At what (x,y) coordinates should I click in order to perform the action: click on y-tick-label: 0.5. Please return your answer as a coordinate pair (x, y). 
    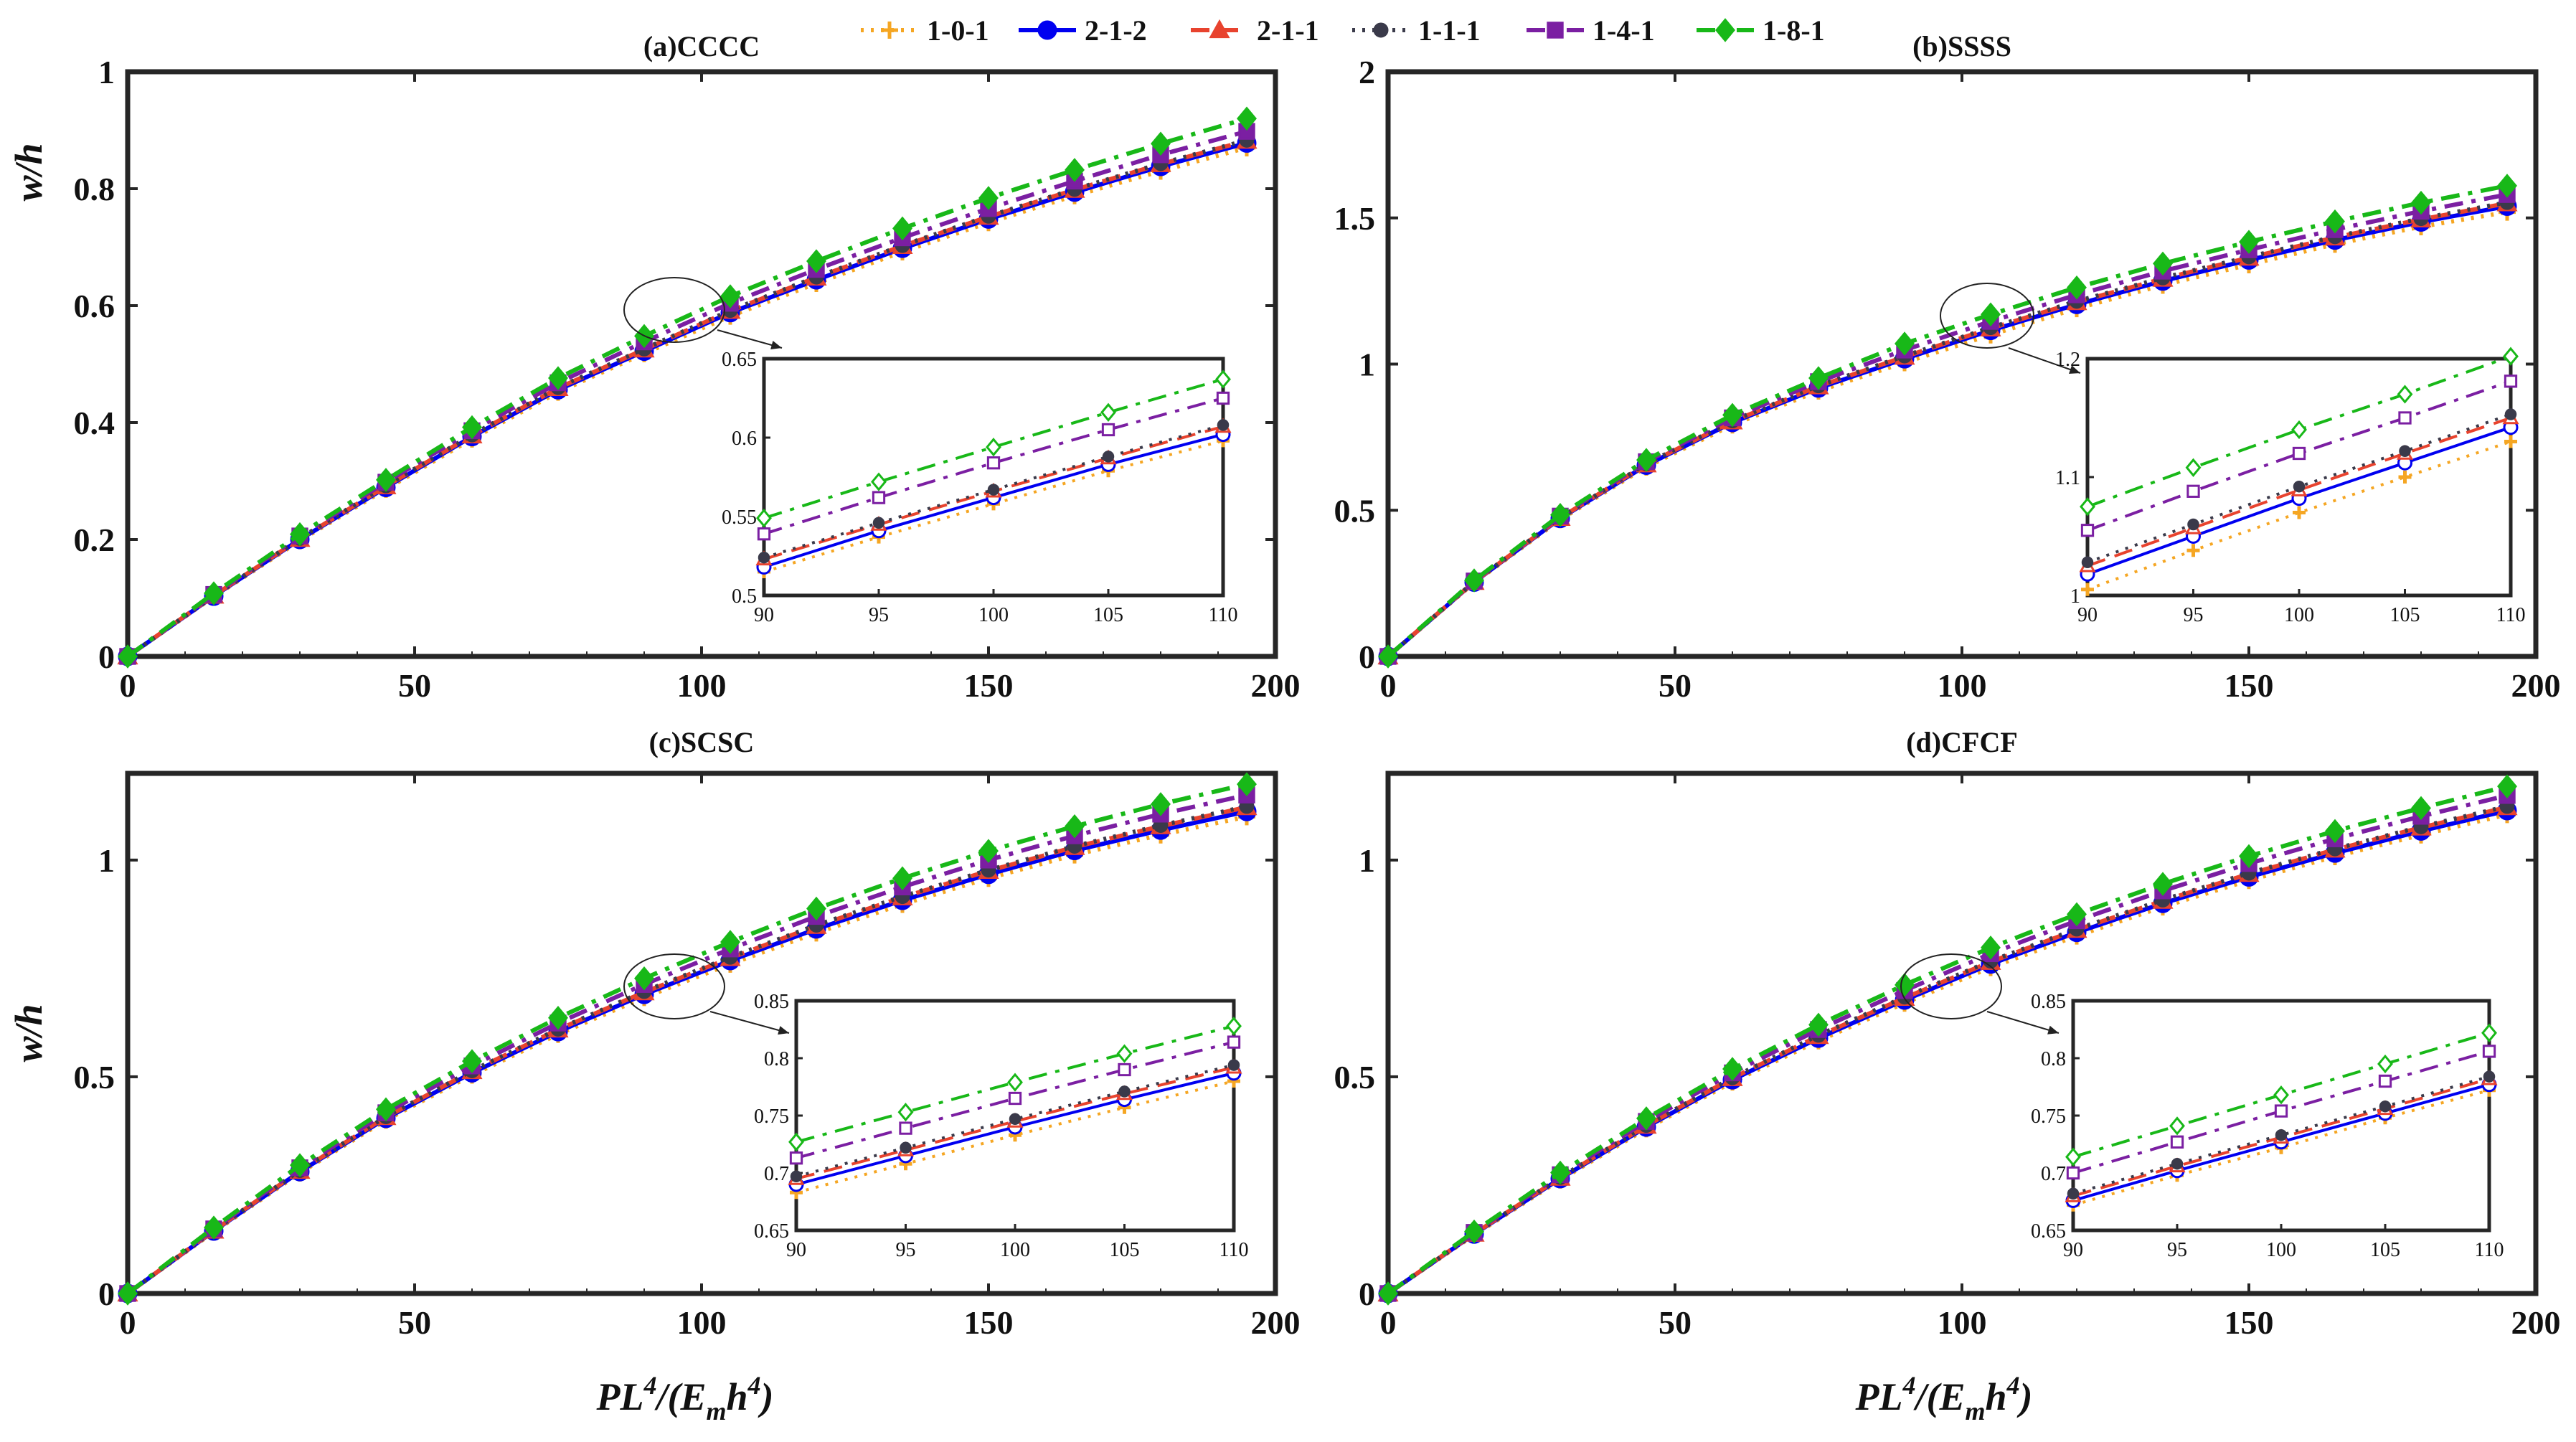
    Looking at the image, I should click on (94, 1077).